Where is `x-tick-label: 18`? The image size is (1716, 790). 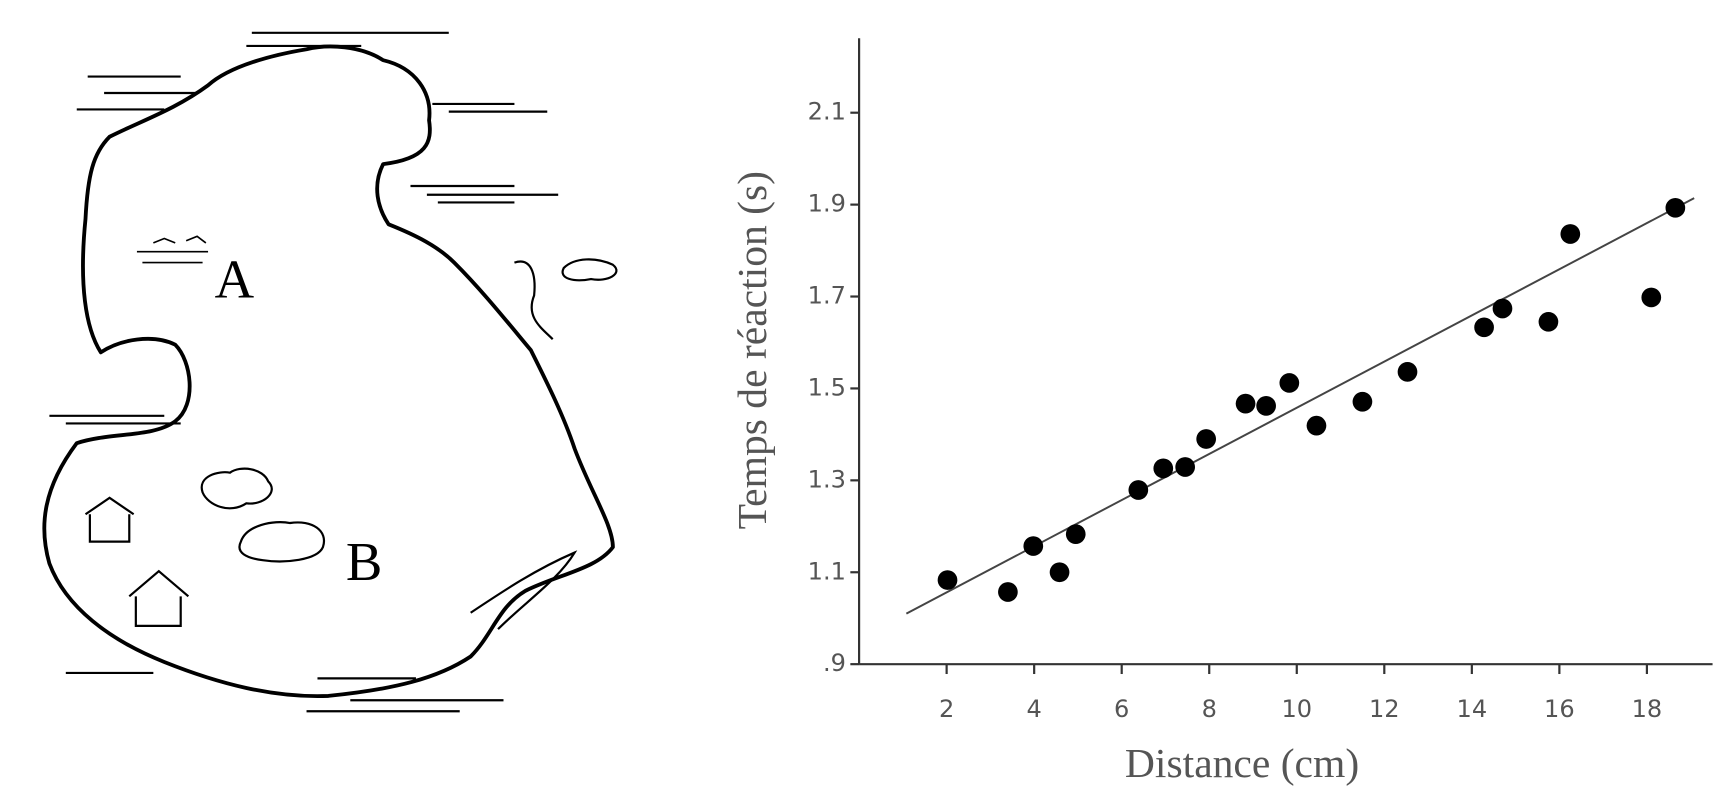
x-tick-label: 18 is located at coordinates (1647, 709).